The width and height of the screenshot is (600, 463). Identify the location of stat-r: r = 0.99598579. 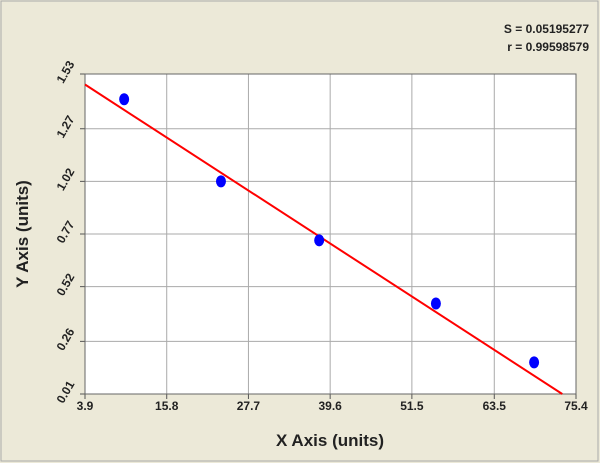
(548, 47).